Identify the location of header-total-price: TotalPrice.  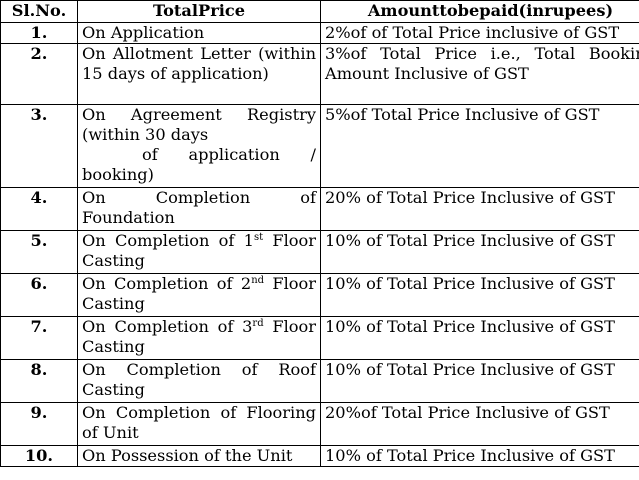
(199, 11).